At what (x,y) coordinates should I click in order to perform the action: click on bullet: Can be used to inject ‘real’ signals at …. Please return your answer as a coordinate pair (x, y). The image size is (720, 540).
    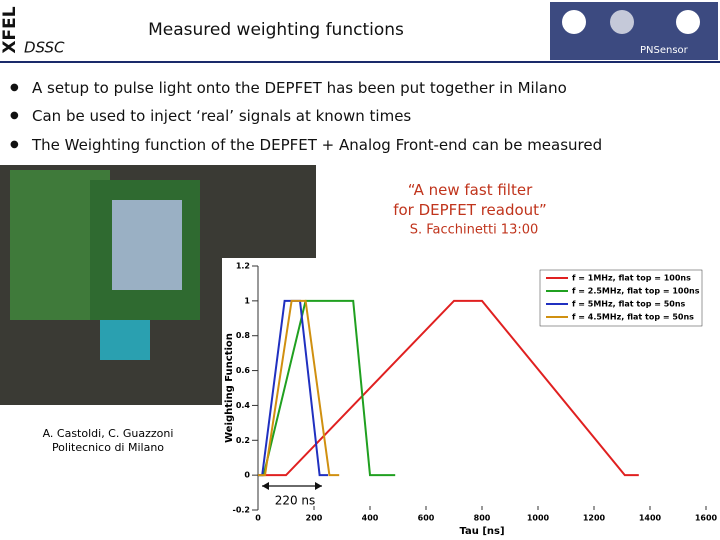
    Looking at the image, I should click on (210, 116).